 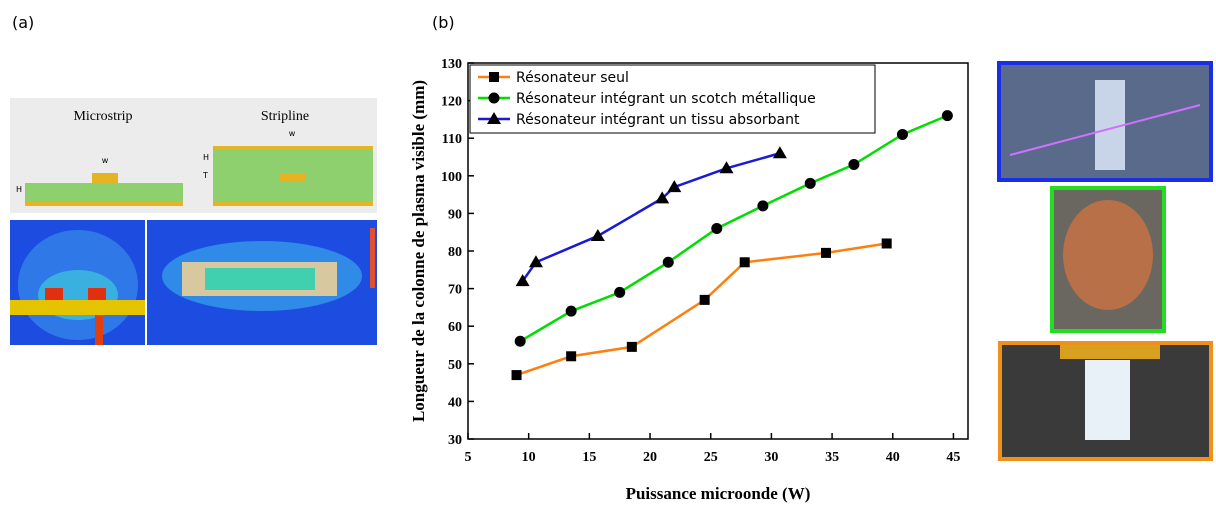 I want to click on y-tick-label: 60, so click(x=455, y=327).